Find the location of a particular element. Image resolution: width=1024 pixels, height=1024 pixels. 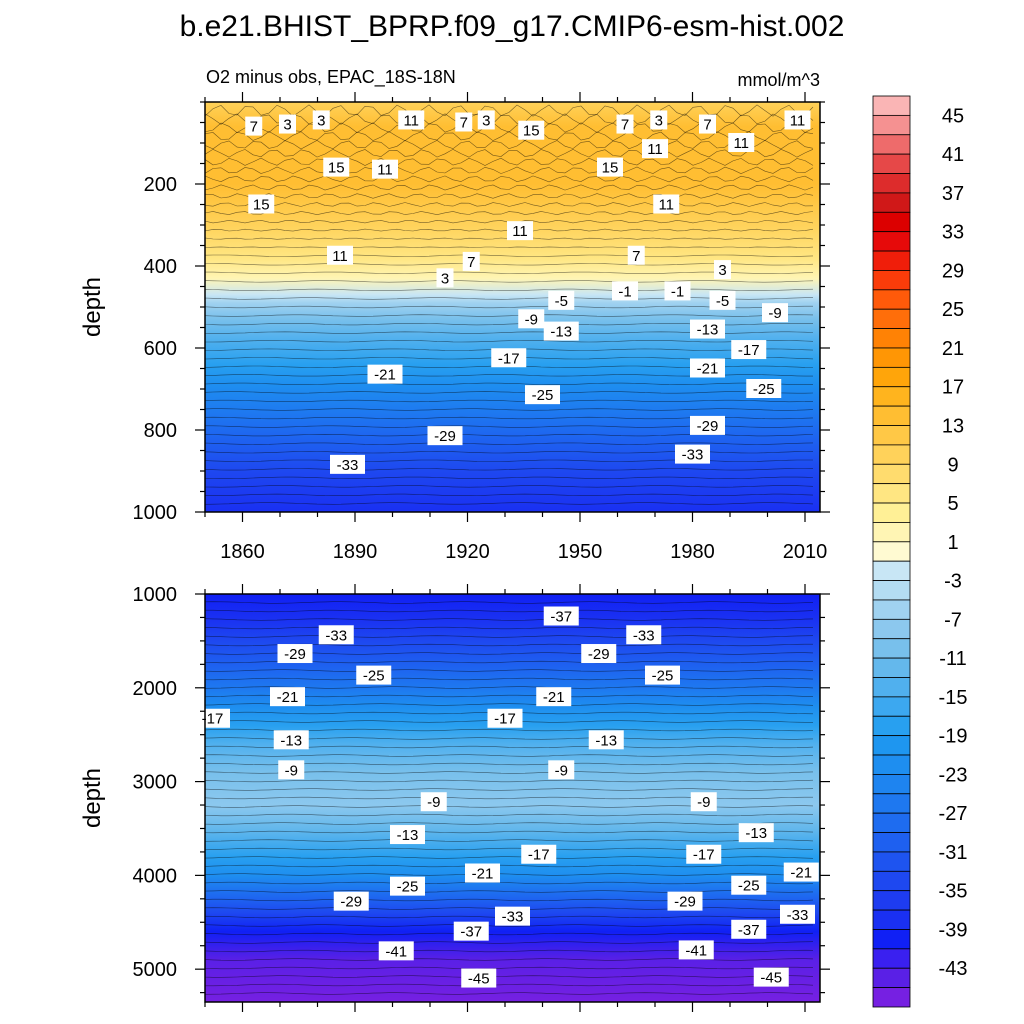

colorbar-swatches is located at coordinates (891, 551).